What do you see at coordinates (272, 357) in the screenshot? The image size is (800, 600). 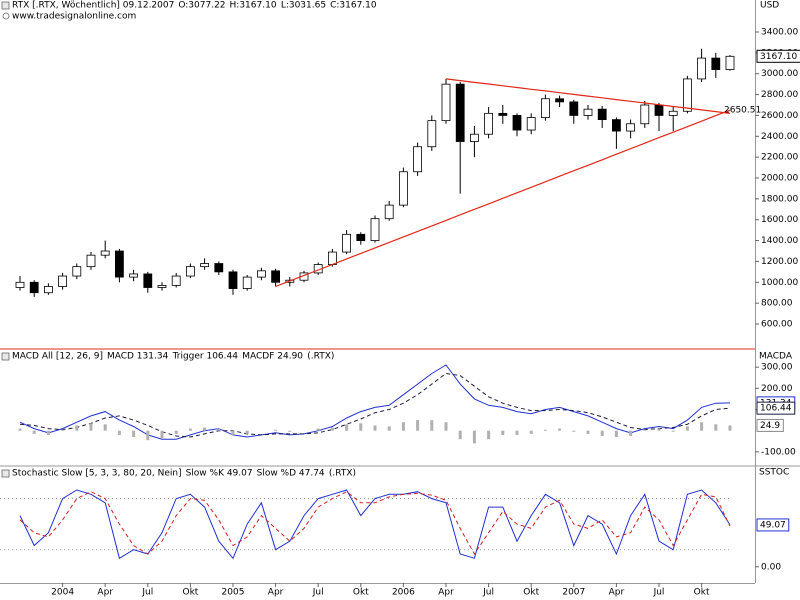 I see `legend-entry: MACDF 24.90` at bounding box center [272, 357].